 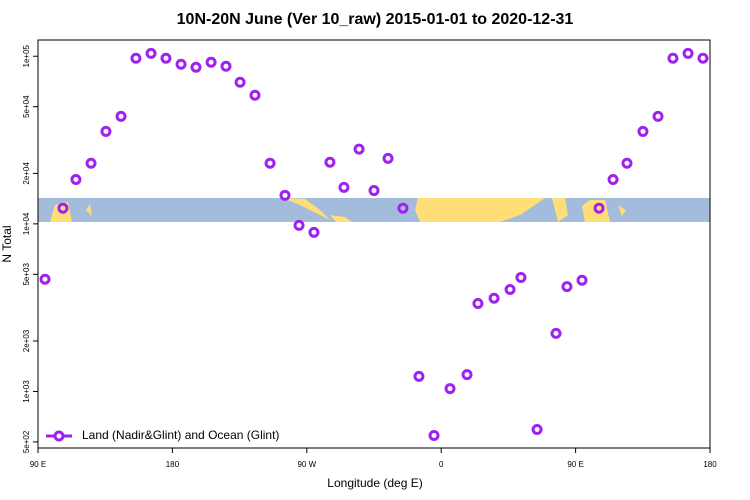 I want to click on y-tick-label: 5e+03, so click(x=26, y=274).